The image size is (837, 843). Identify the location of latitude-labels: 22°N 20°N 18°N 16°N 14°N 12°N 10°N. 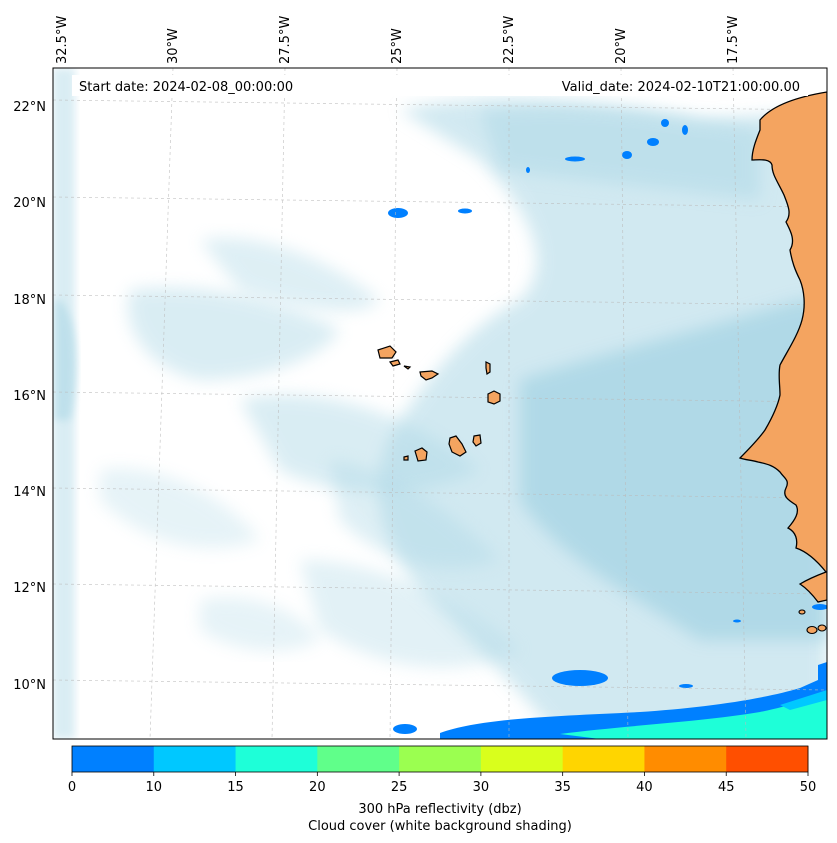
(29, 396).